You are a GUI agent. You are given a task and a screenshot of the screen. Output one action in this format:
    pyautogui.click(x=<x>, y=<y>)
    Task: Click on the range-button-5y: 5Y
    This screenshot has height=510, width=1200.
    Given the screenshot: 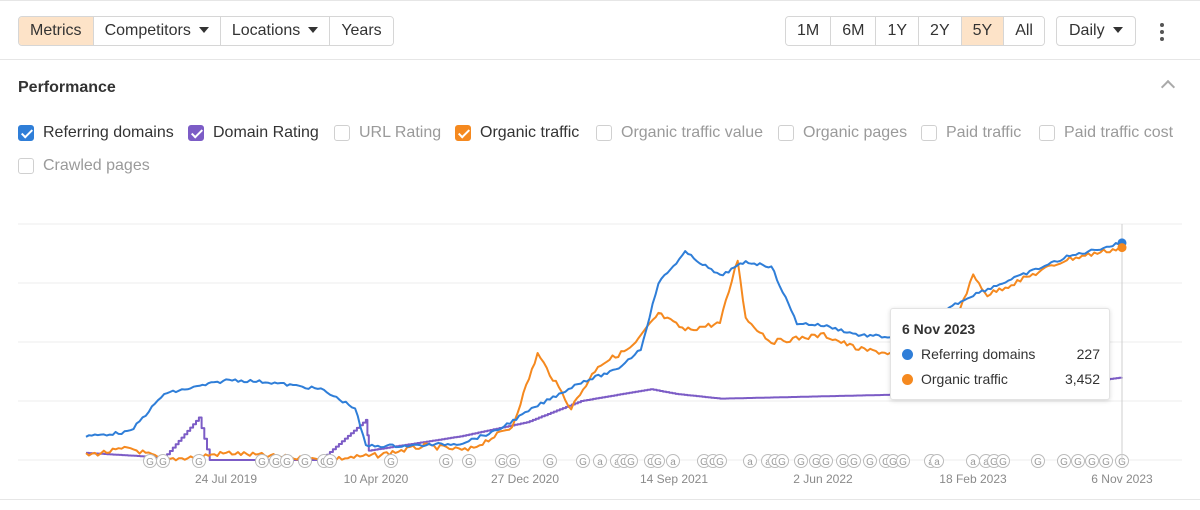 What is the action you would take?
    pyautogui.click(x=983, y=31)
    